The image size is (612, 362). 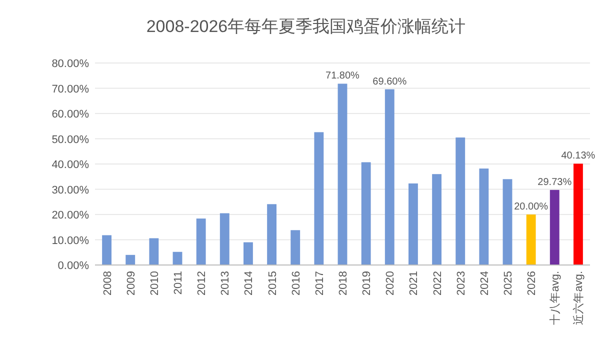 What do you see at coordinates (71, 89) in the screenshot?
I see `y-tick-label: 70.00%` at bounding box center [71, 89].